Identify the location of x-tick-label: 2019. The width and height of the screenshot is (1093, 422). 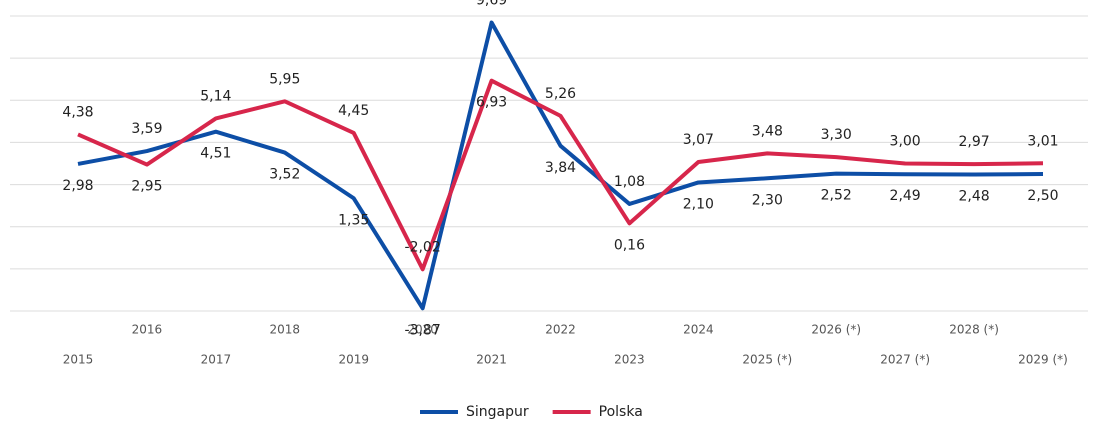
(353, 360).